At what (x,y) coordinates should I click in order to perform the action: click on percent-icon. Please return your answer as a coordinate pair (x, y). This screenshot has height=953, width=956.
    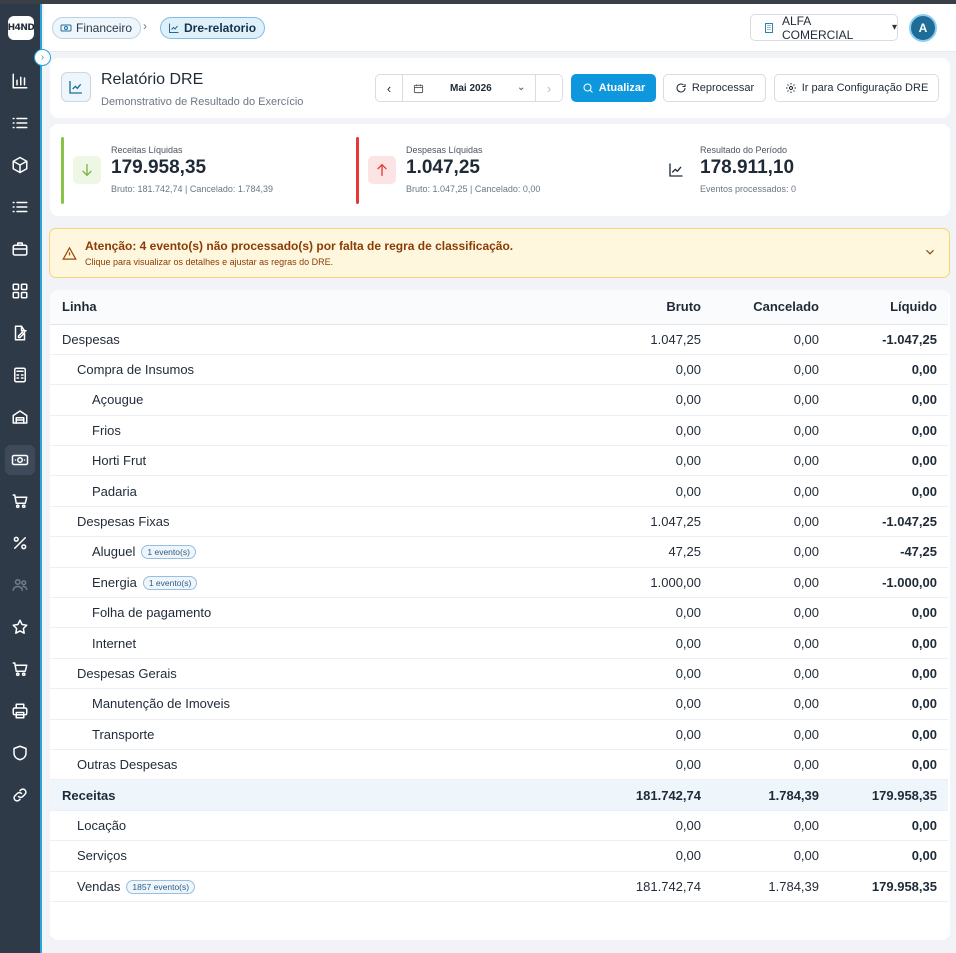
    Looking at the image, I should click on (20, 543).